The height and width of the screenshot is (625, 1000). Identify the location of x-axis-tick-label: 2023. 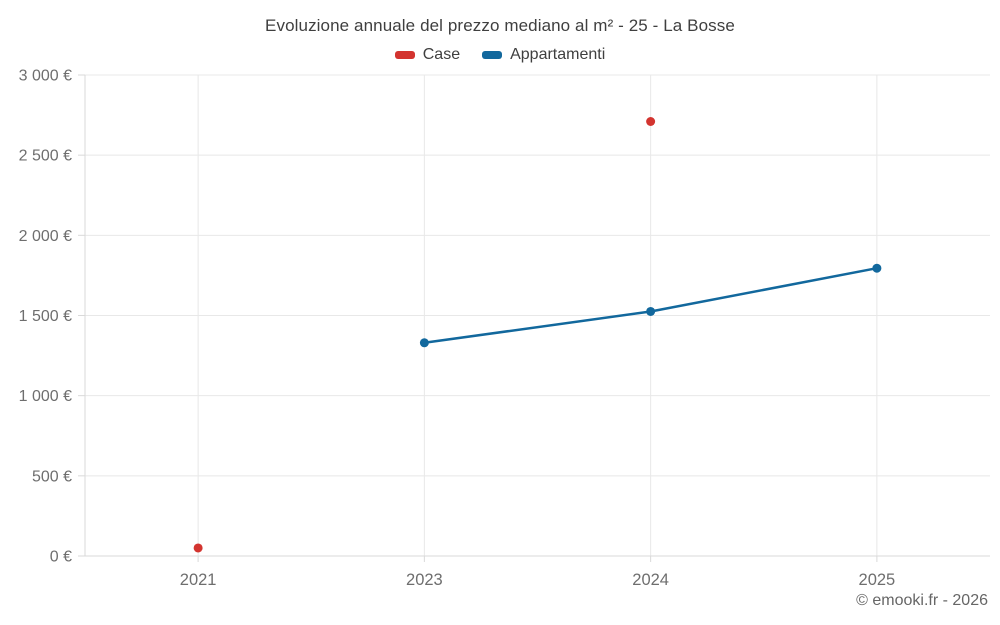
(424, 580).